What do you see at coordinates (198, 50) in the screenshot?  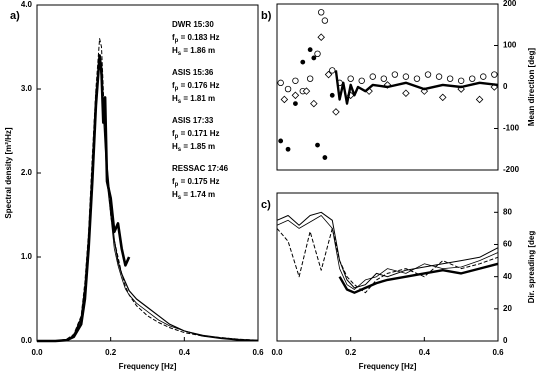 I see `annotation-text: = 1.86 m` at bounding box center [198, 50].